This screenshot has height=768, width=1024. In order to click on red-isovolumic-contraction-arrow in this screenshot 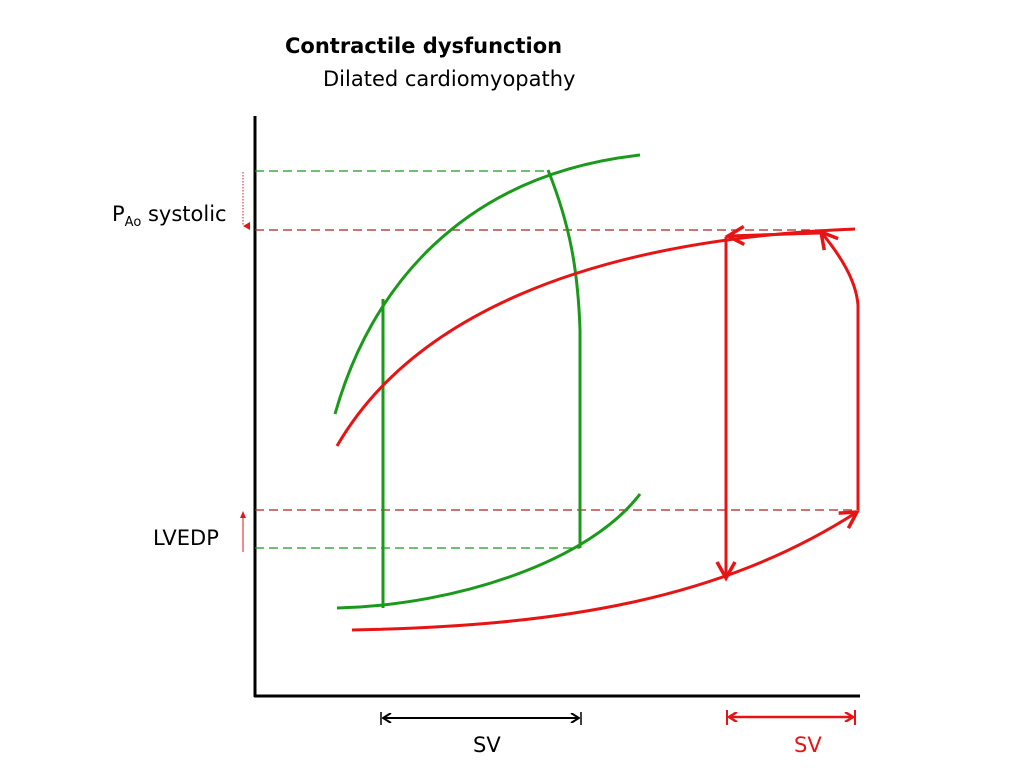, I will do `click(839, 369)`.